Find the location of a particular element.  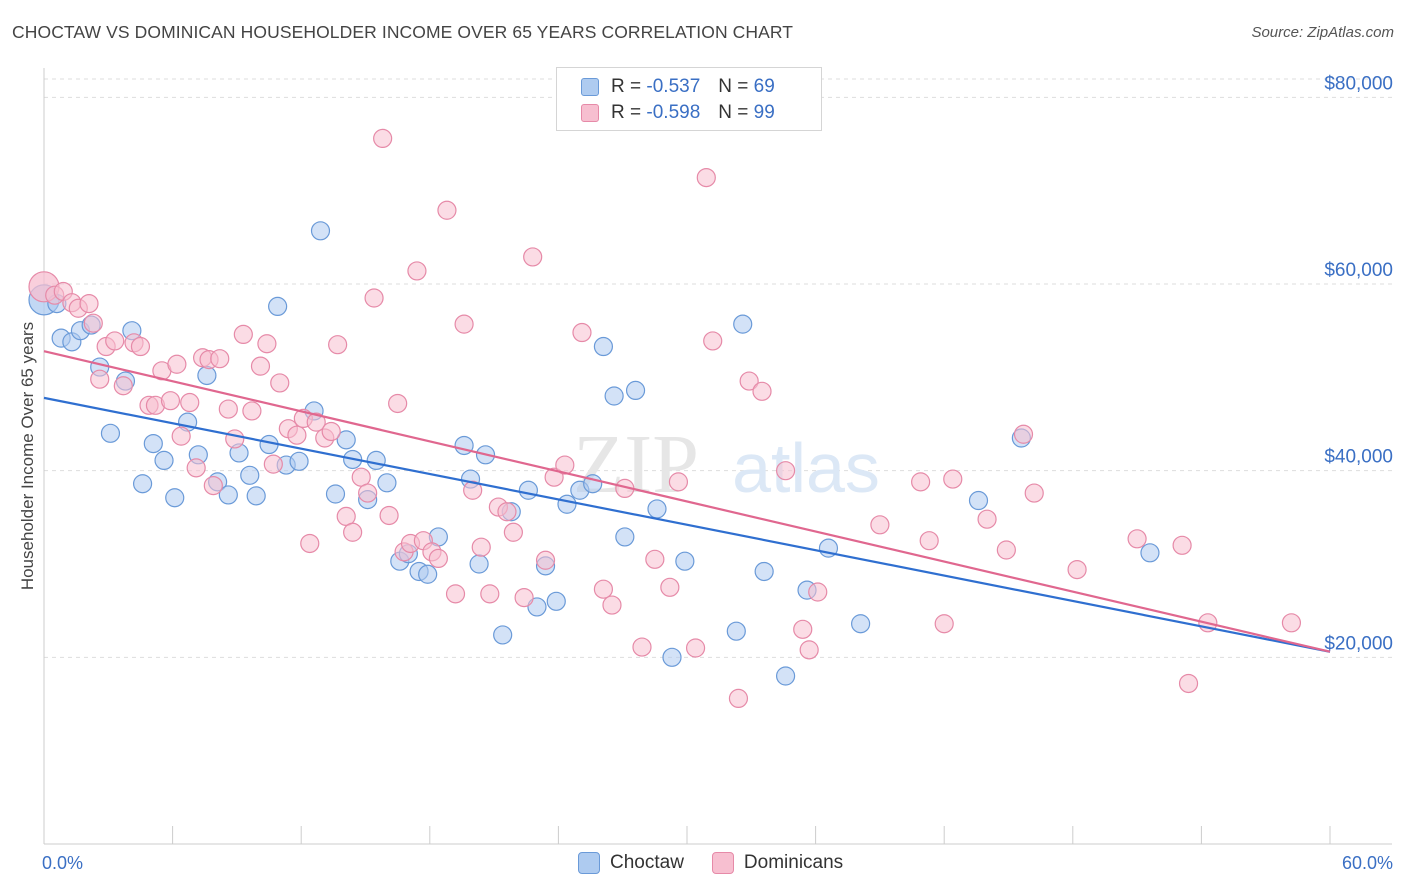

x-tick-label: 60.0% is located at coordinates (1367, 863).